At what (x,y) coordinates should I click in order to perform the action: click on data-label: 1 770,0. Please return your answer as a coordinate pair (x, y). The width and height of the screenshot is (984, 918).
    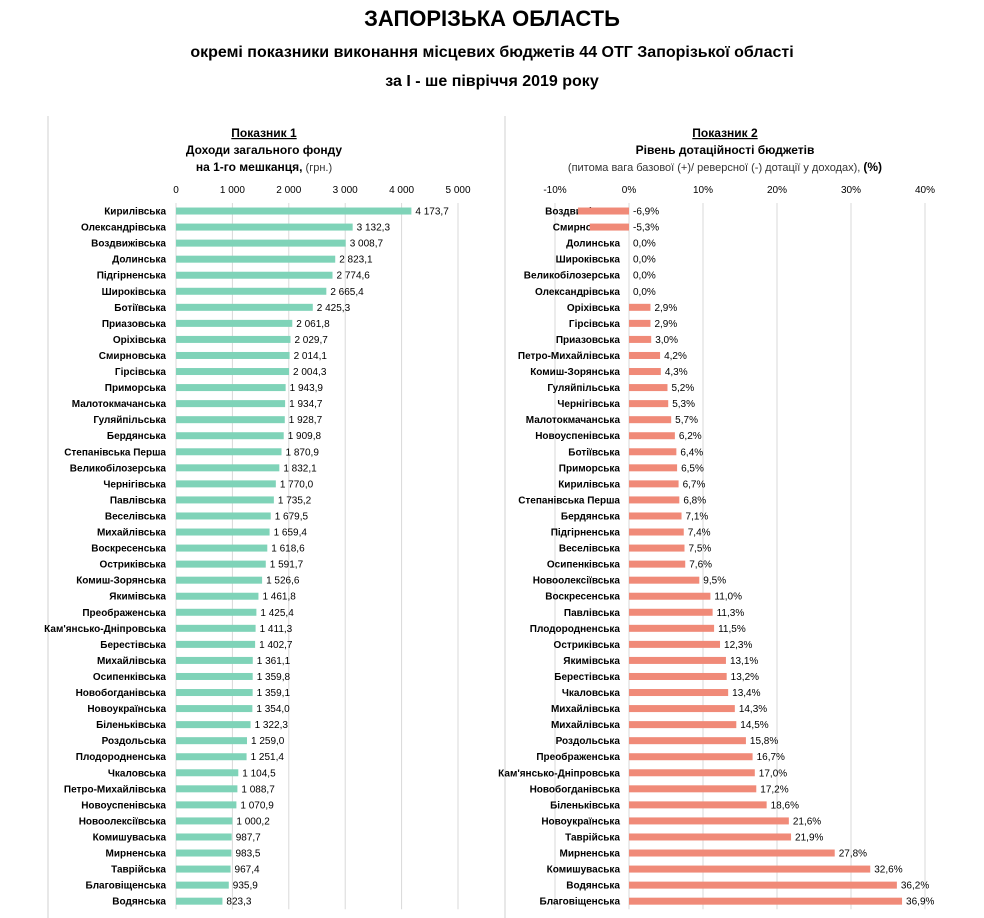
    Looking at the image, I should click on (297, 484).